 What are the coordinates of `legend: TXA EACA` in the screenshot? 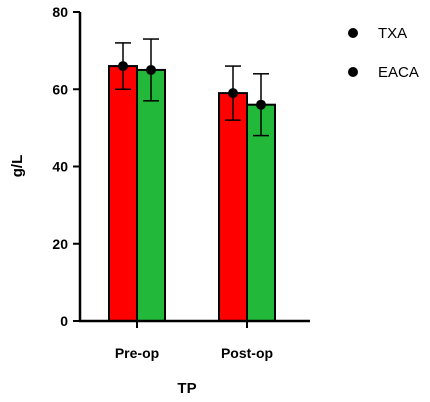 It's located at (383, 53).